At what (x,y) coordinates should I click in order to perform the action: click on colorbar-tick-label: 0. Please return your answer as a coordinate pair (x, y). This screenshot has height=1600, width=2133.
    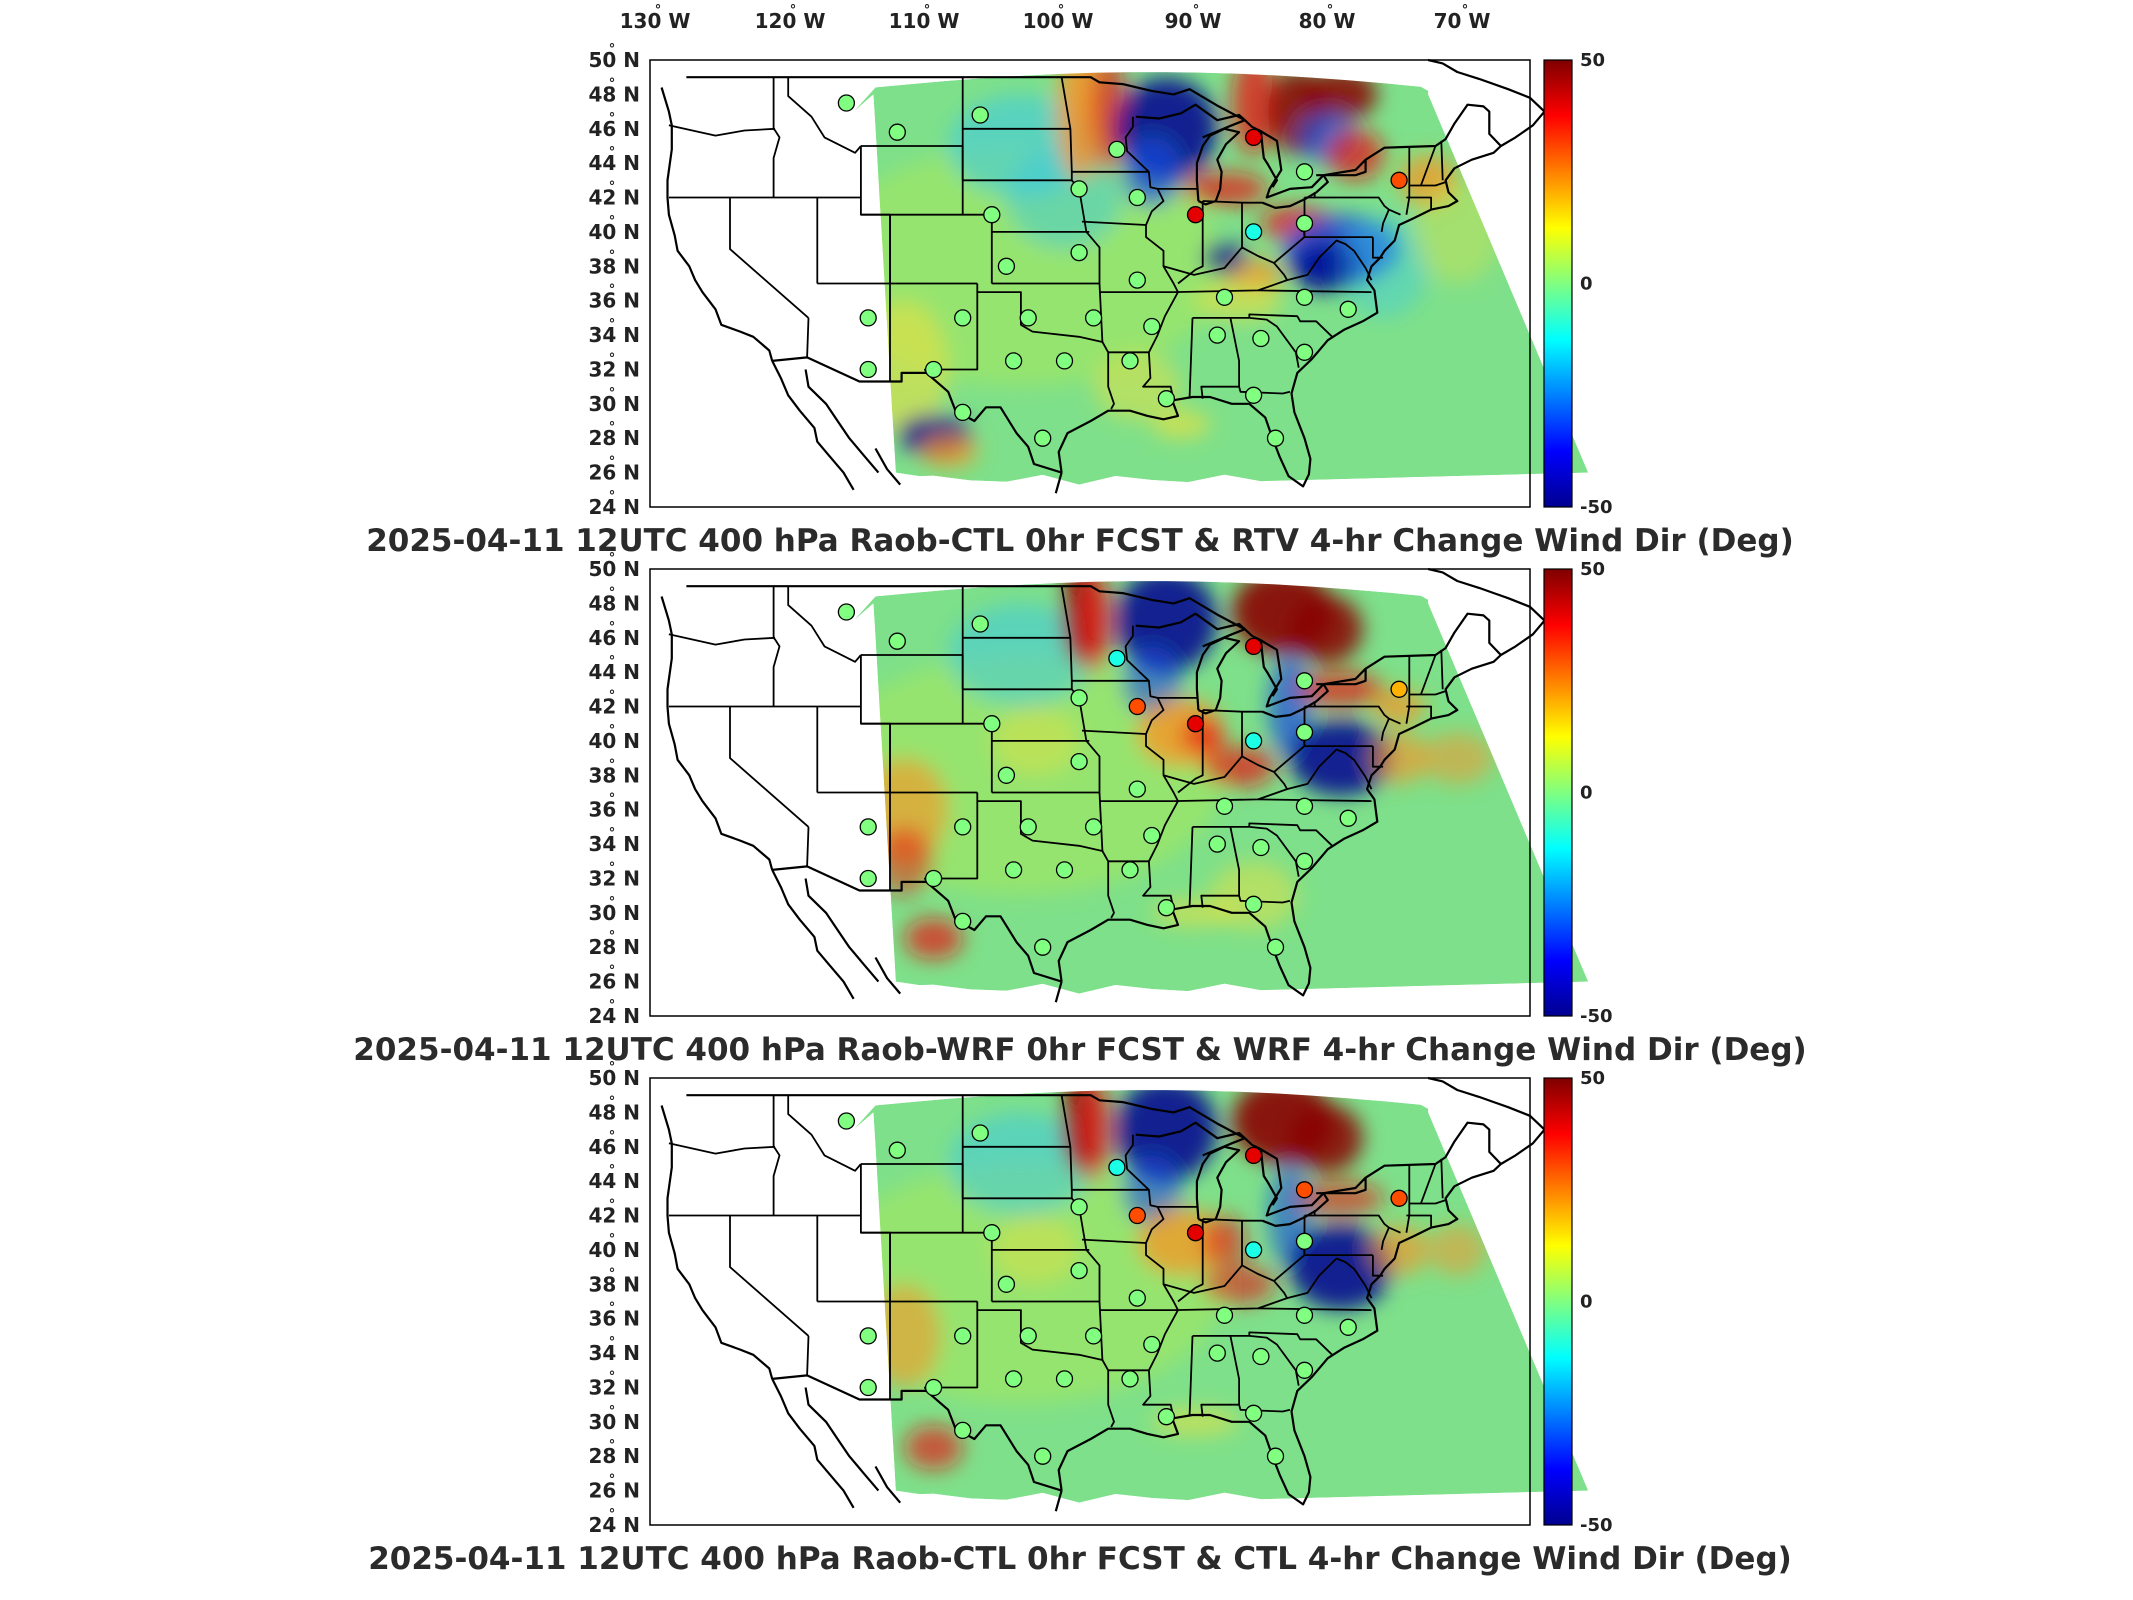
    Looking at the image, I should click on (1586, 1302).